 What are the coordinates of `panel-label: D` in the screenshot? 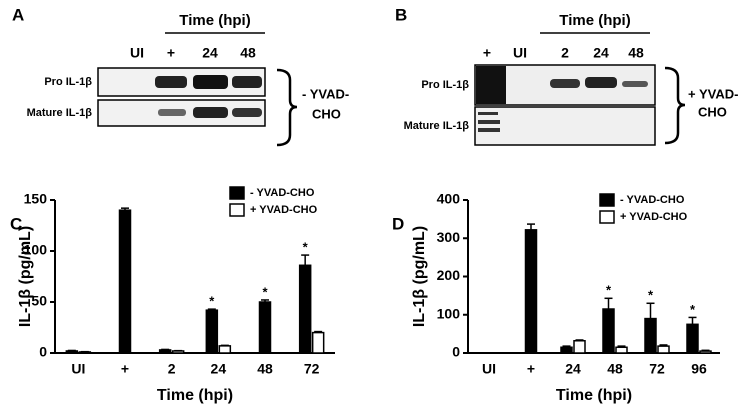 It's located at (398, 223).